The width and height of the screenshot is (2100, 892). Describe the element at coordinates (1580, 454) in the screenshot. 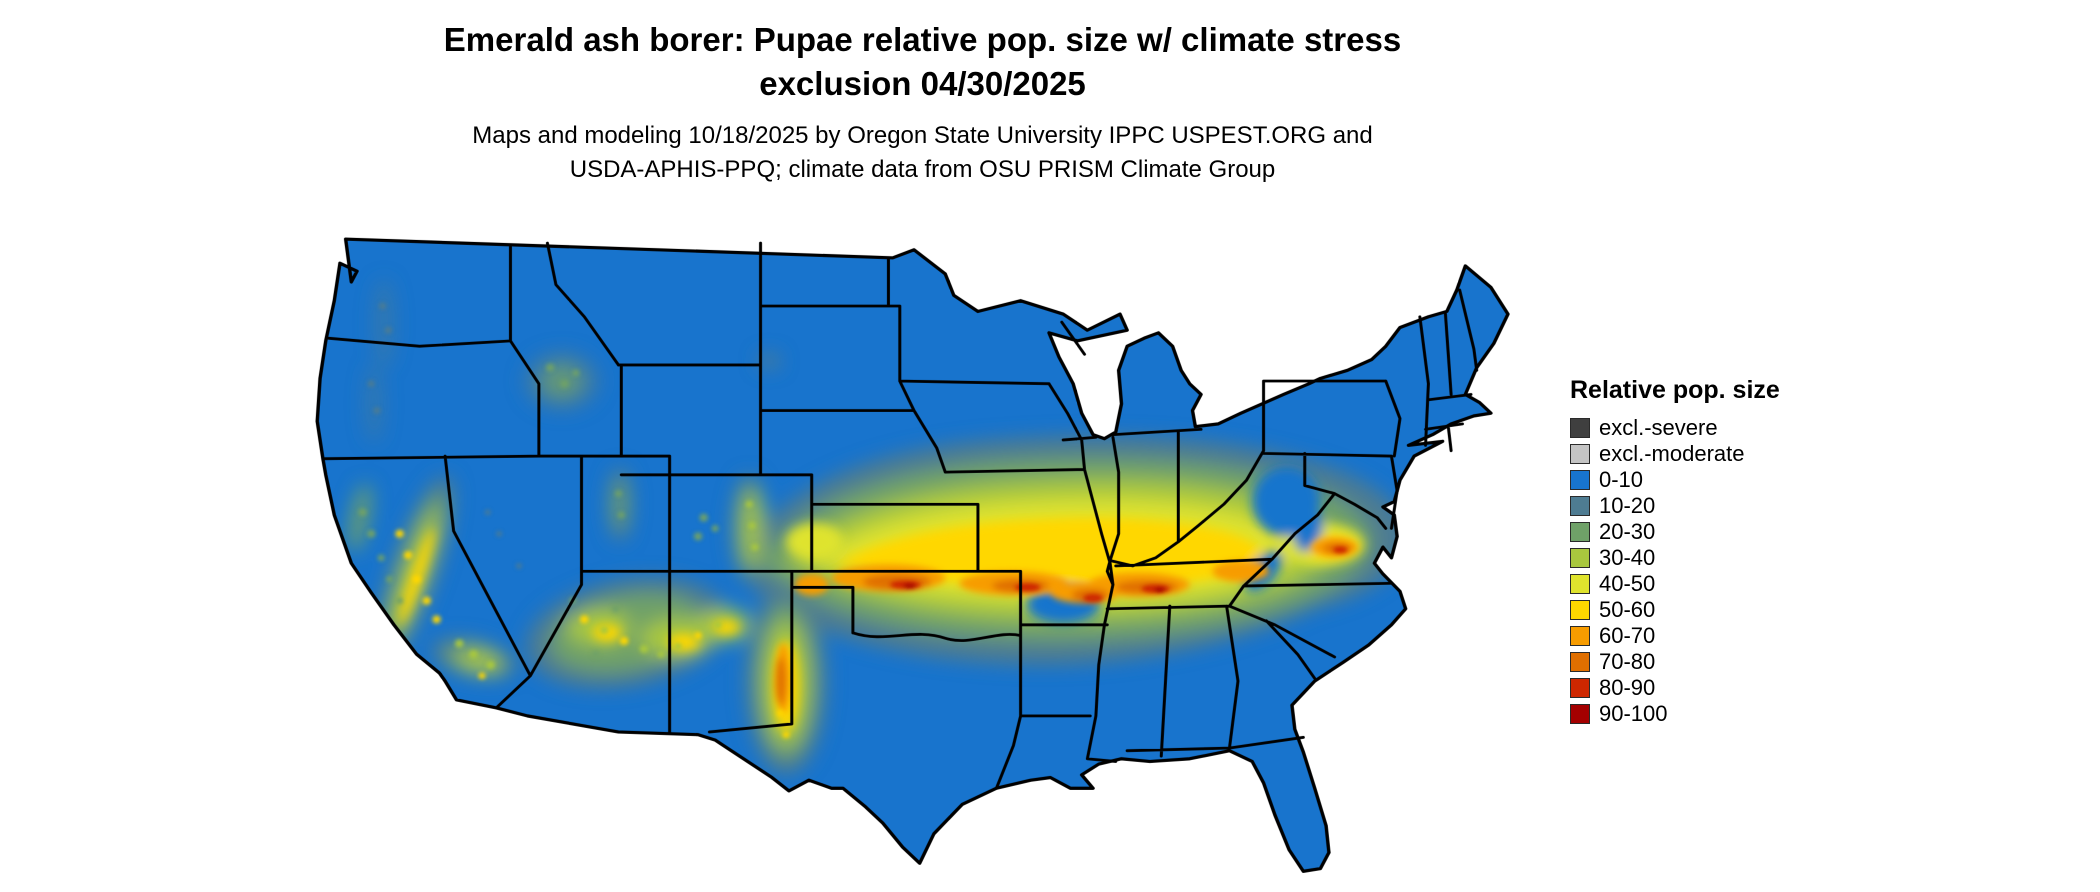

I see `legend-swatch-excl-moderate` at that location.